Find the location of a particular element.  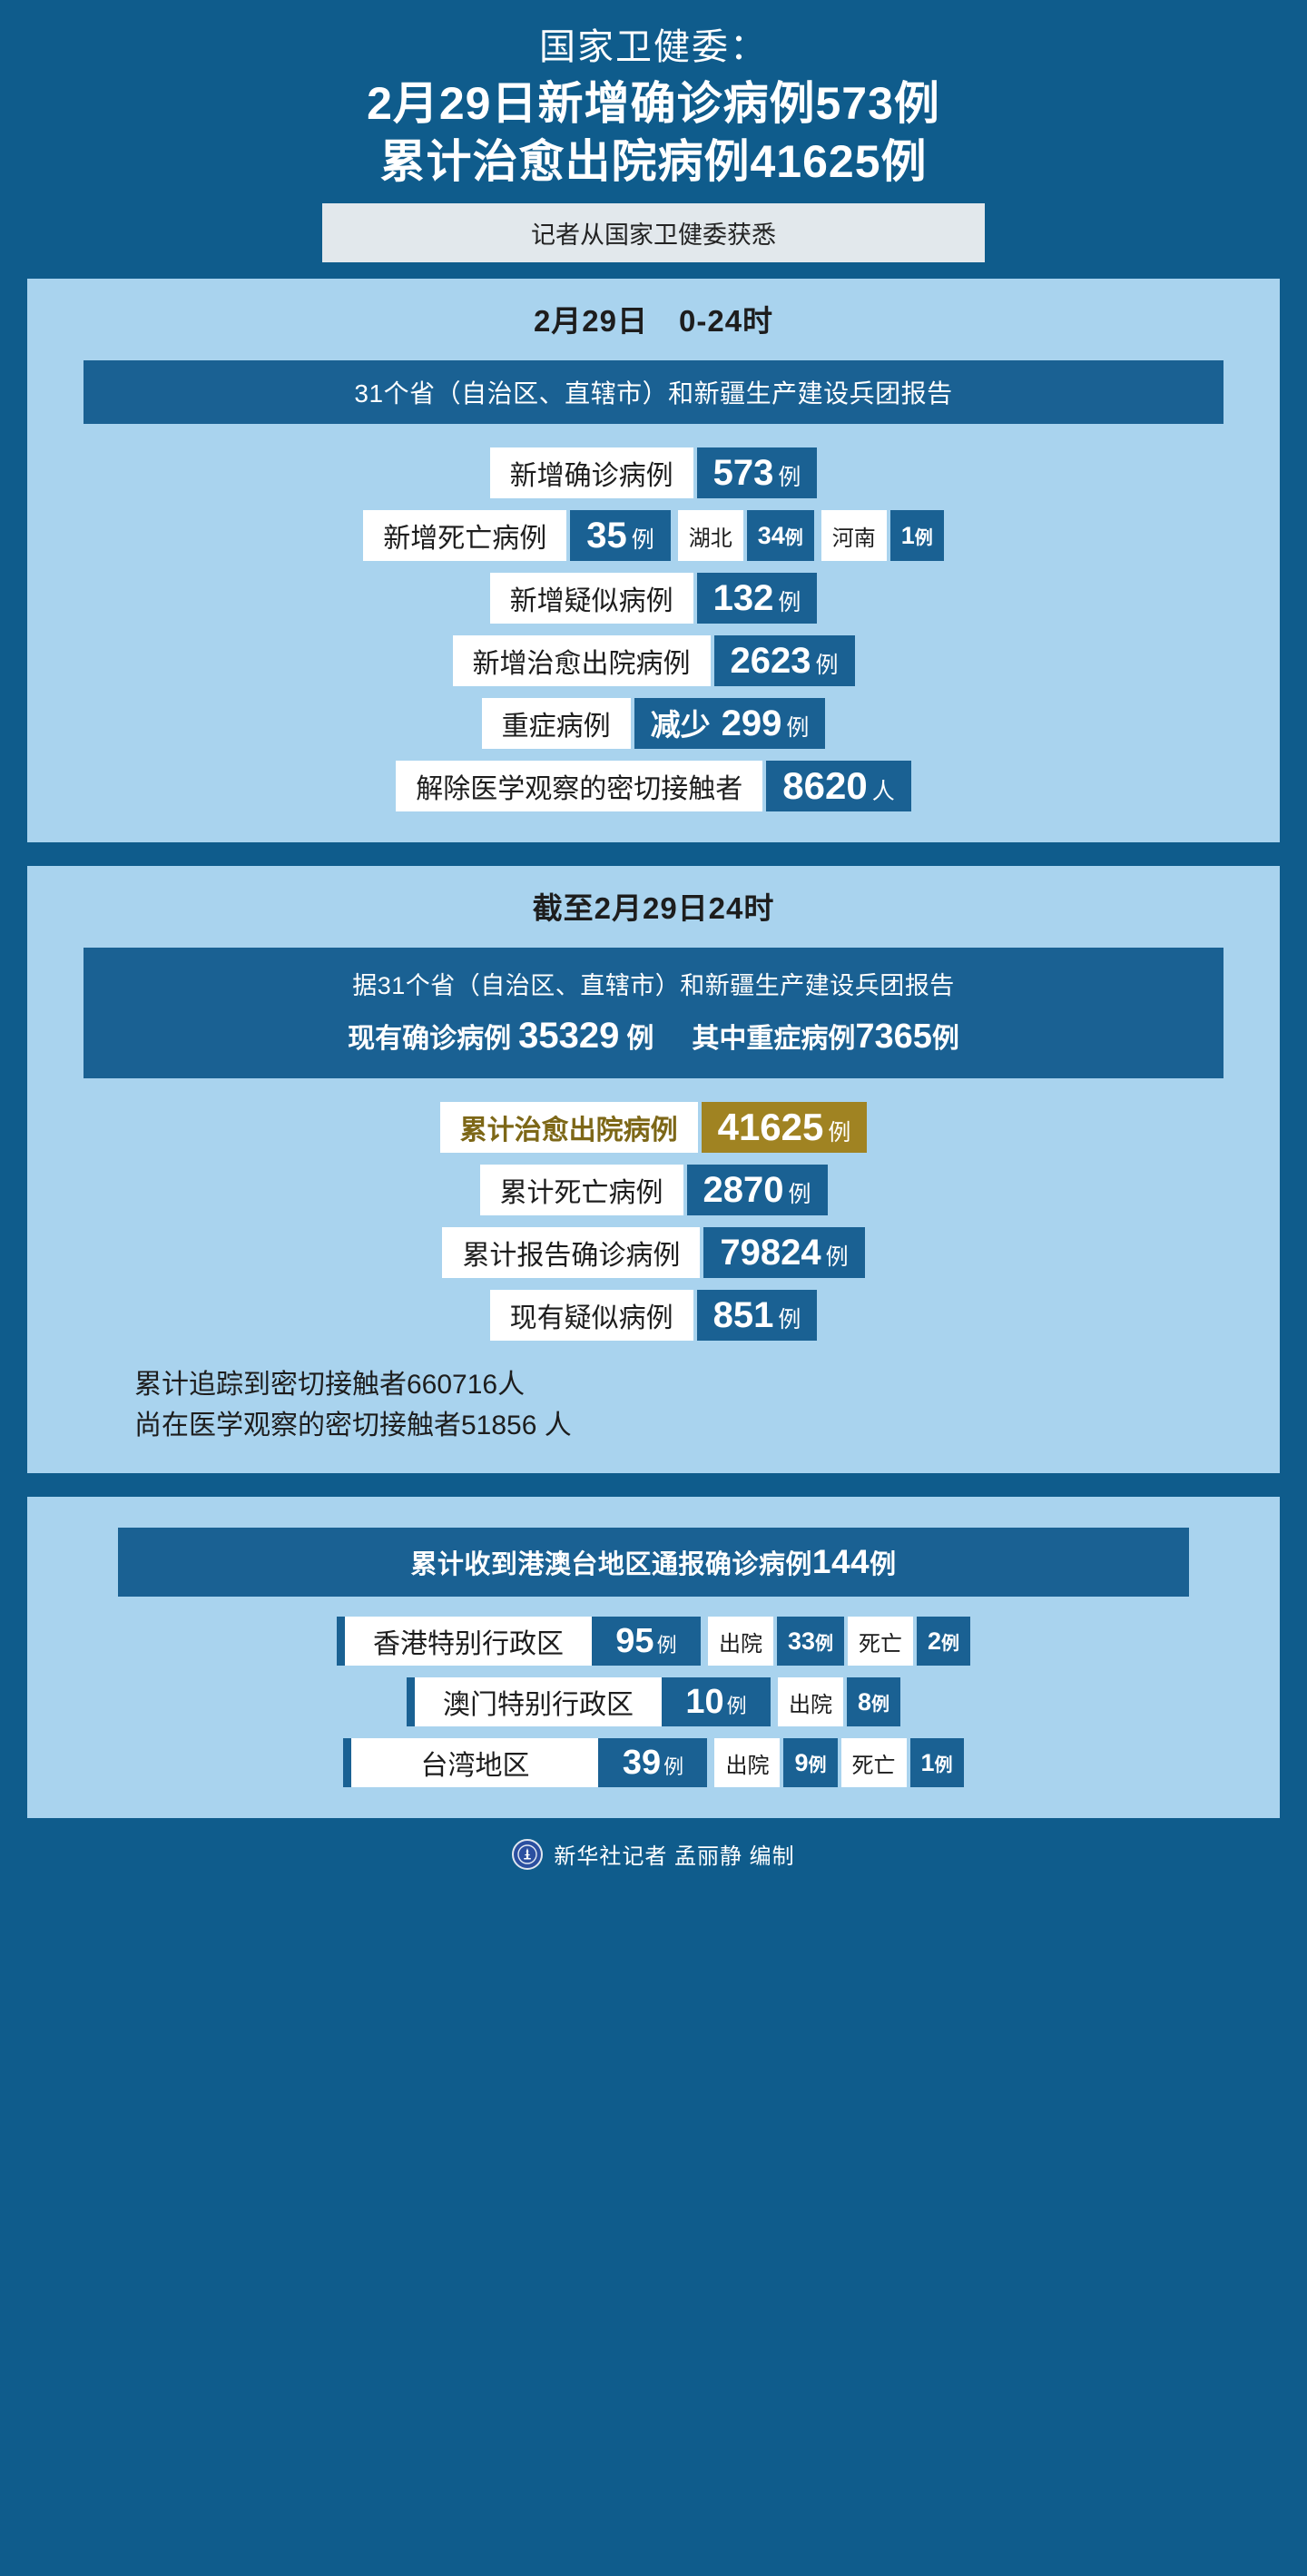

regions-banner-unit: 例 is located at coordinates (883, 1564).